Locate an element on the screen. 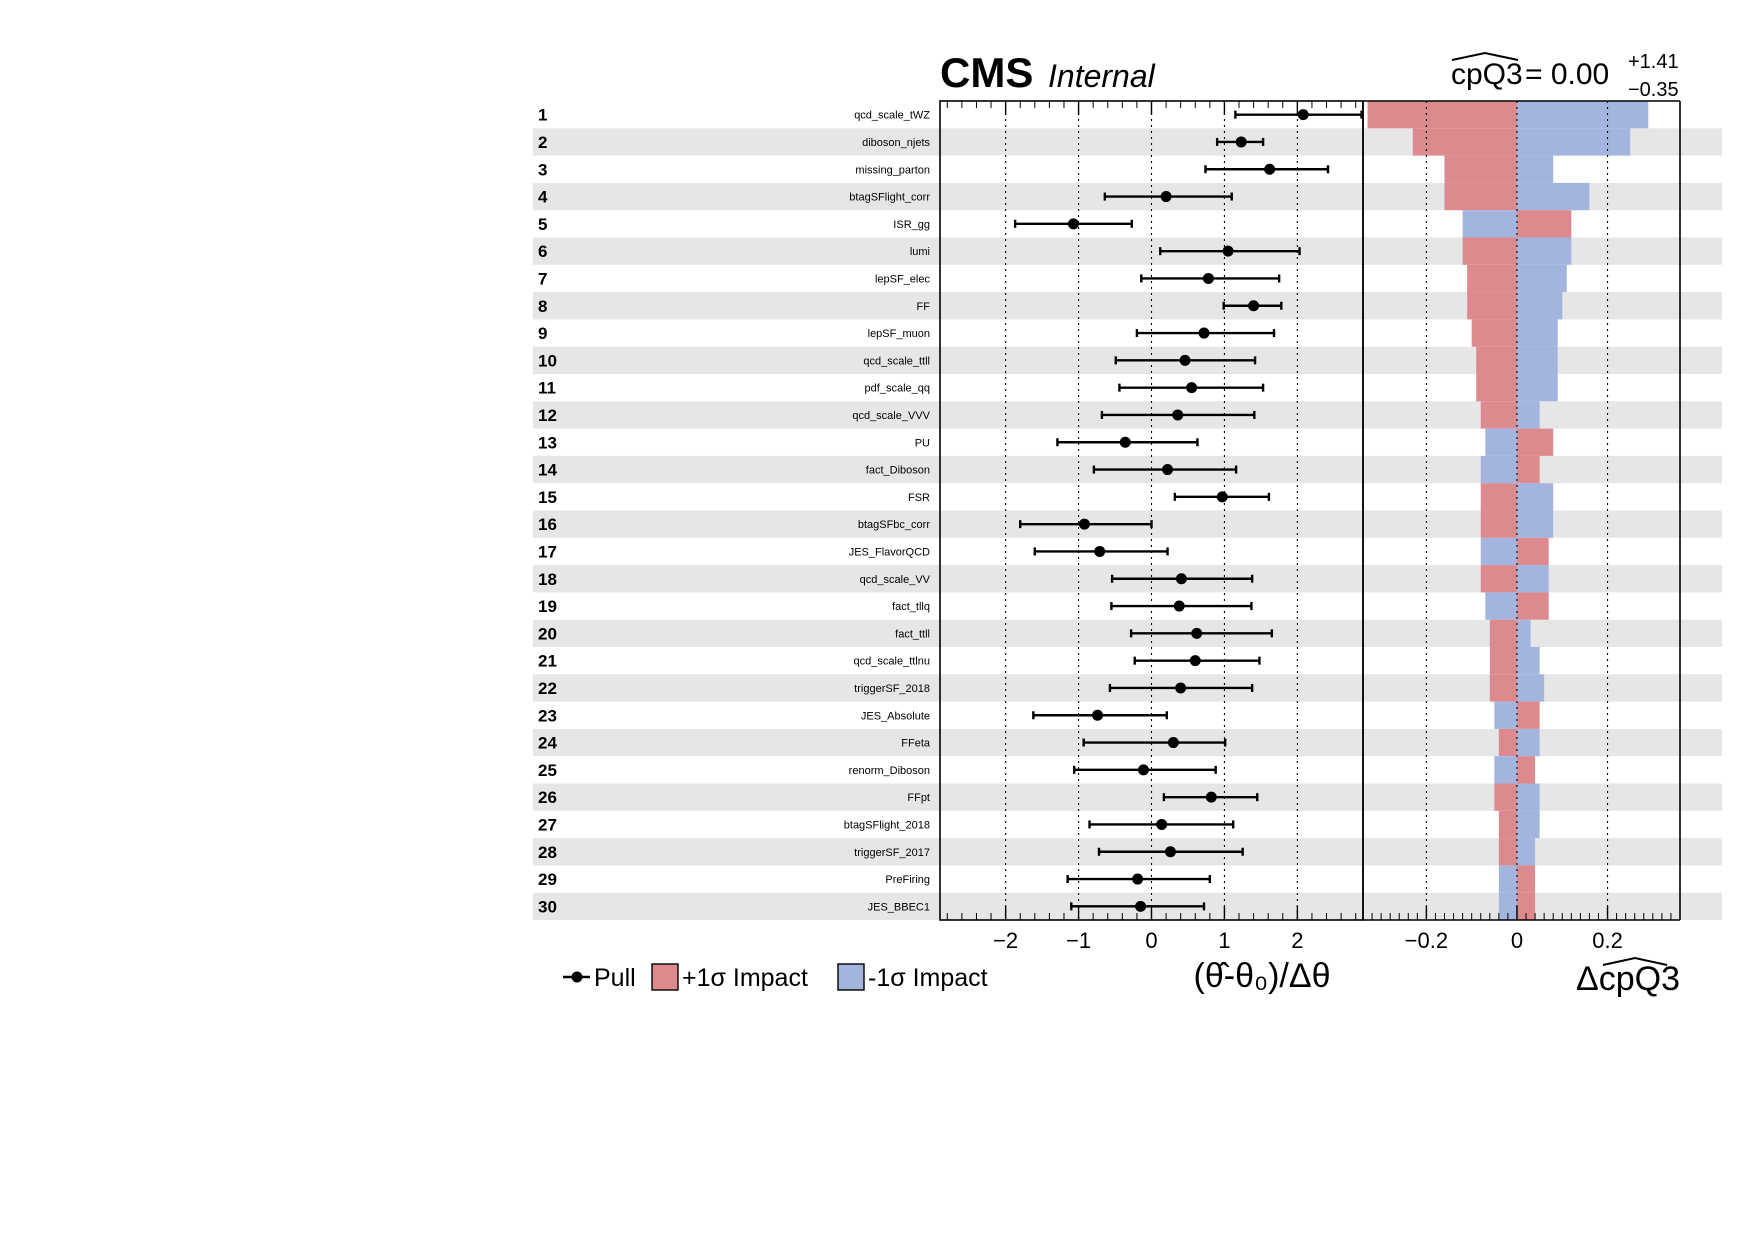 The width and height of the screenshot is (1755, 1240). impact-tick-label: 0.2 is located at coordinates (1607, 940).